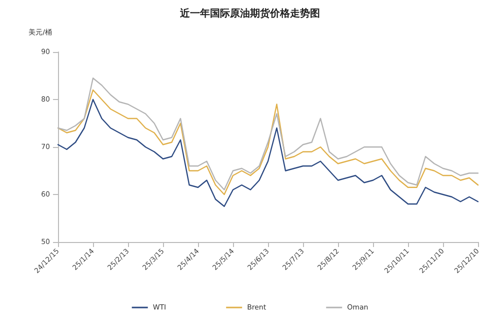 The height and width of the screenshot is (320, 500). I want to click on chart-title: 近一年国际原油期货价格走势图, so click(249, 14).